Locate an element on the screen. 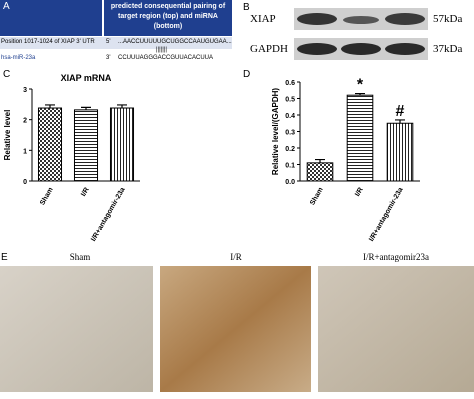  y-tick-label: 0.5 is located at coordinates (290, 100).